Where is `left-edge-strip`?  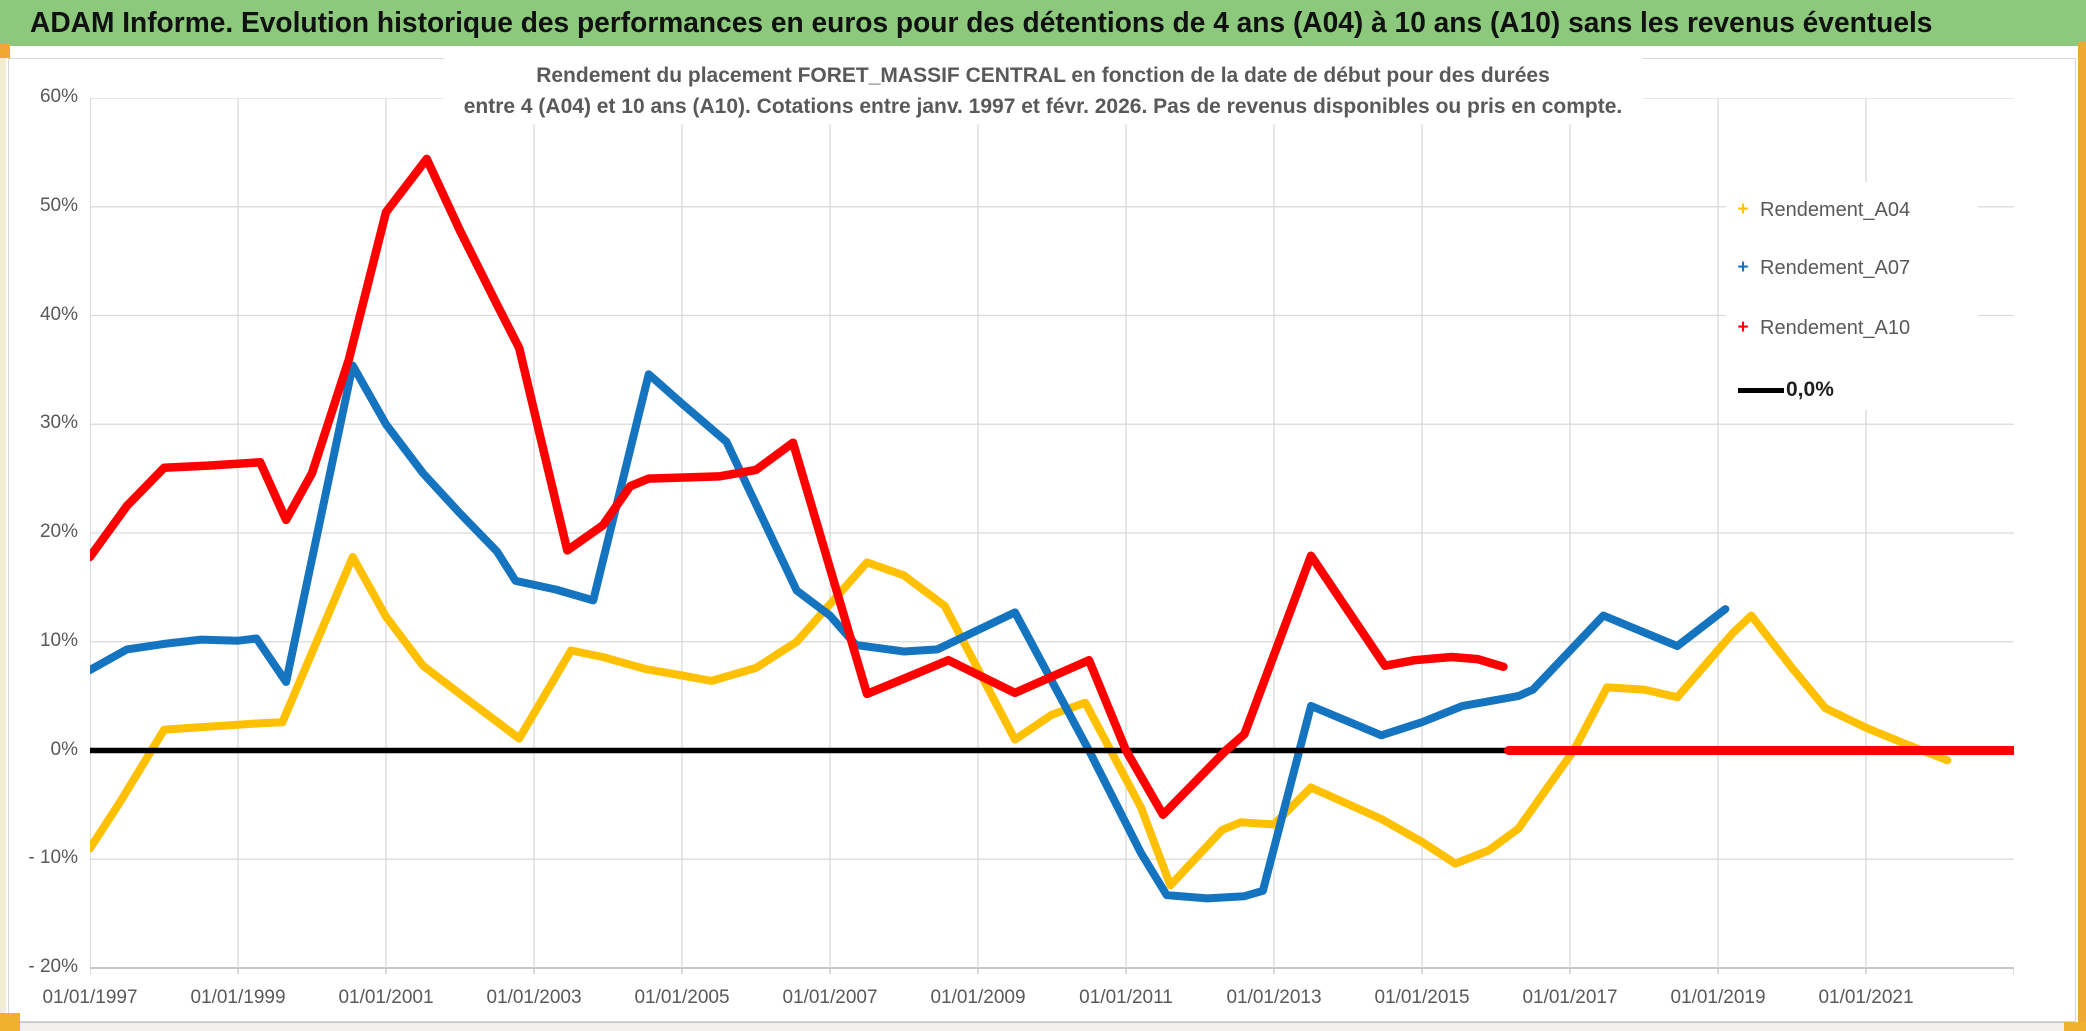
left-edge-strip is located at coordinates (3, 544).